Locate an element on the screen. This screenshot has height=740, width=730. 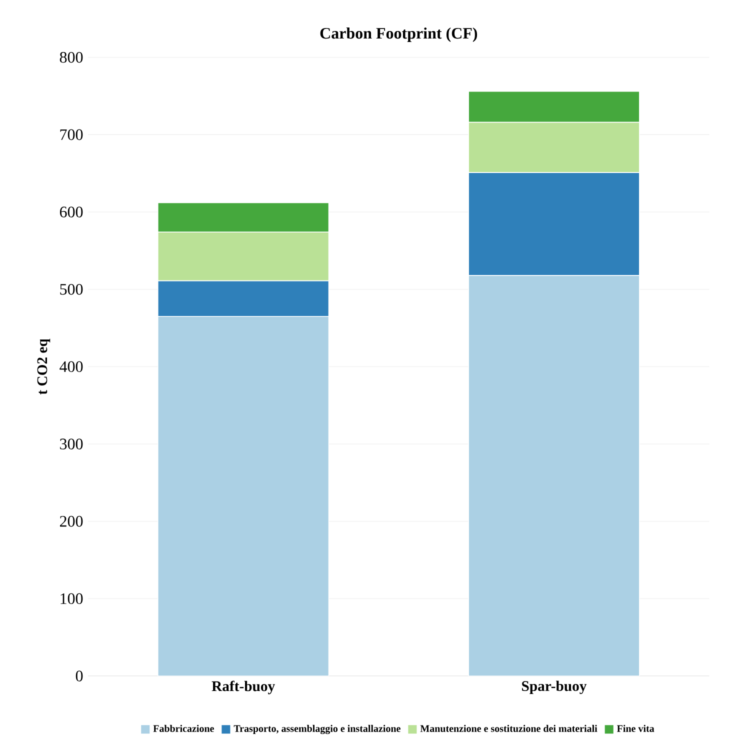
y-tick-label: 400 is located at coordinates (71, 366).